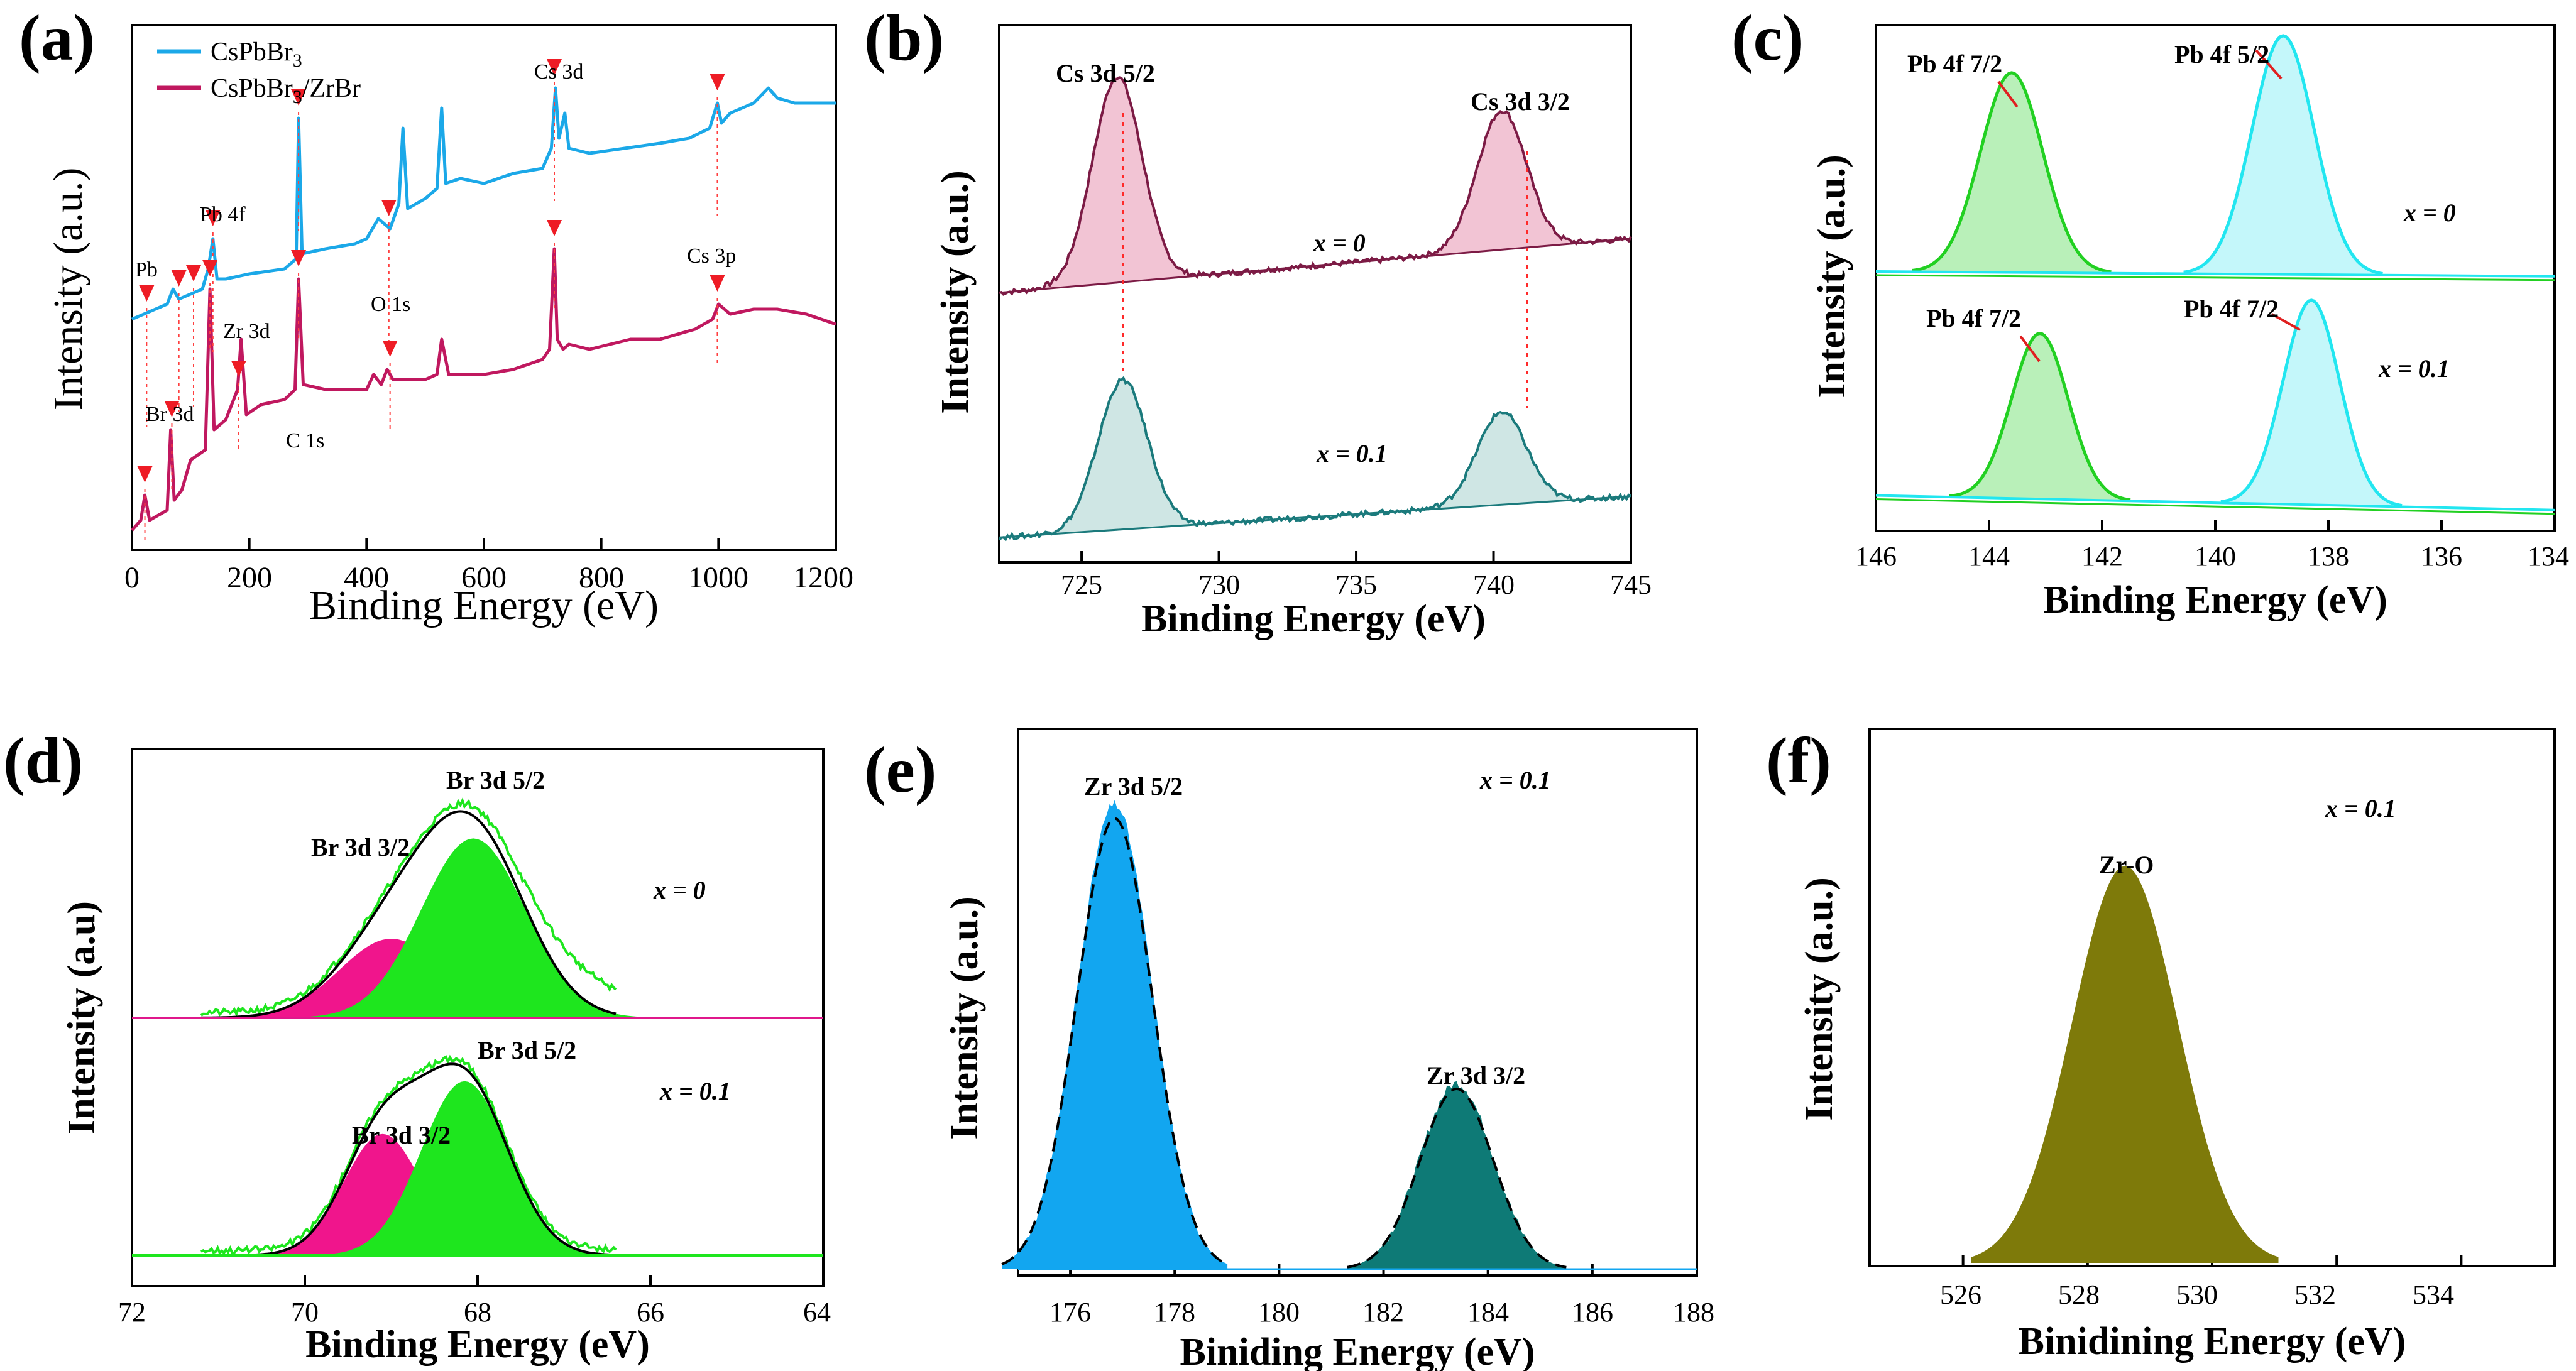 The width and height of the screenshot is (2576, 1371). I want to click on legend-label-cspbbr3-zrbr-sub: 3, so click(297, 97).